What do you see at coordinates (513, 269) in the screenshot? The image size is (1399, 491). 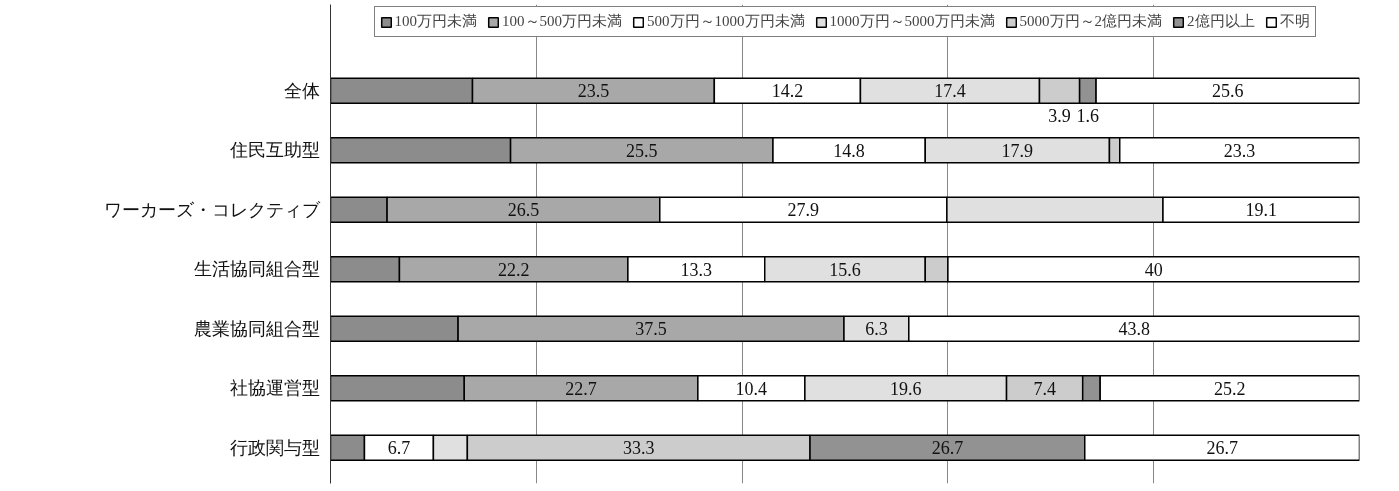 I see `data-label: 22.2` at bounding box center [513, 269].